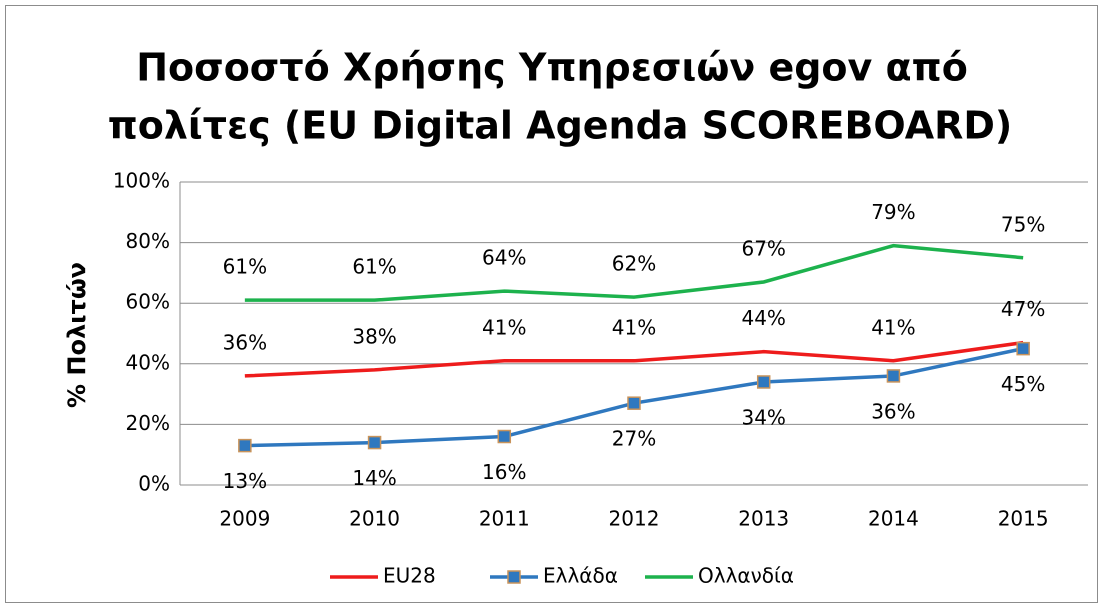  I want to click on x-tick-label: 2011, so click(504, 519).